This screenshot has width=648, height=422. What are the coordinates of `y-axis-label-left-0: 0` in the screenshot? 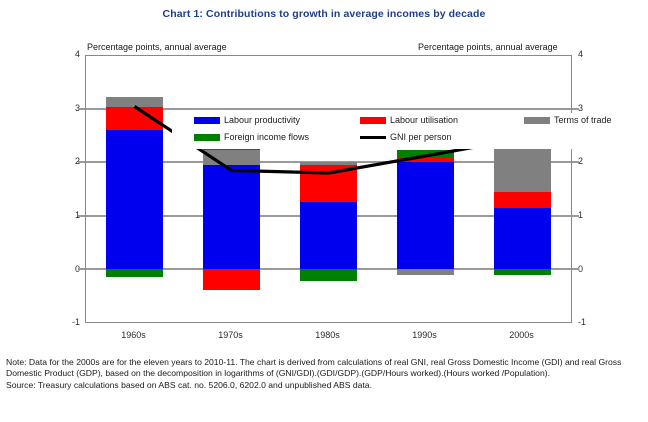 It's located at (69, 269).